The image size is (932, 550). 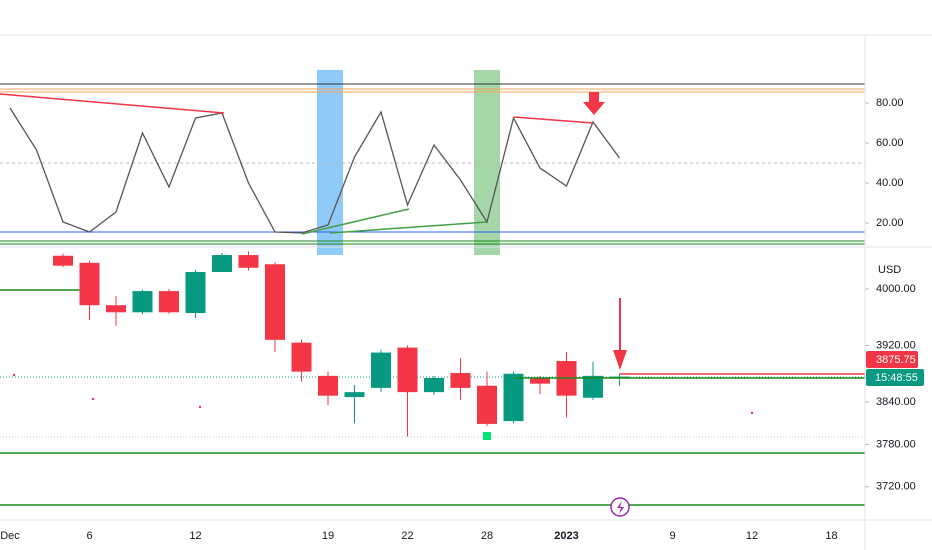 What do you see at coordinates (896, 289) in the screenshot?
I see `y-tick-label: 4000.00` at bounding box center [896, 289].